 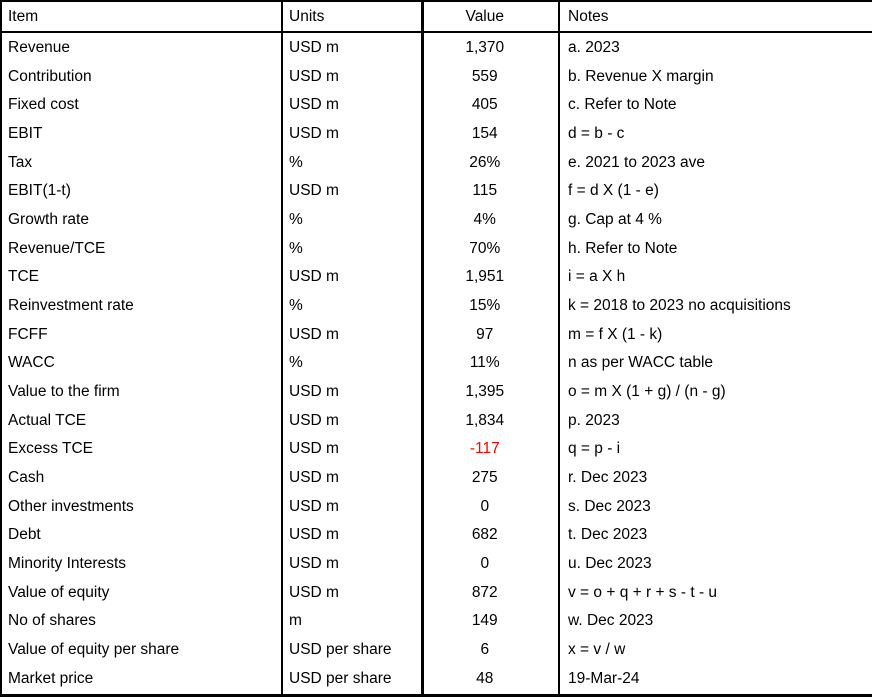 What do you see at coordinates (491, 220) in the screenshot?
I see `cell-value: 4%` at bounding box center [491, 220].